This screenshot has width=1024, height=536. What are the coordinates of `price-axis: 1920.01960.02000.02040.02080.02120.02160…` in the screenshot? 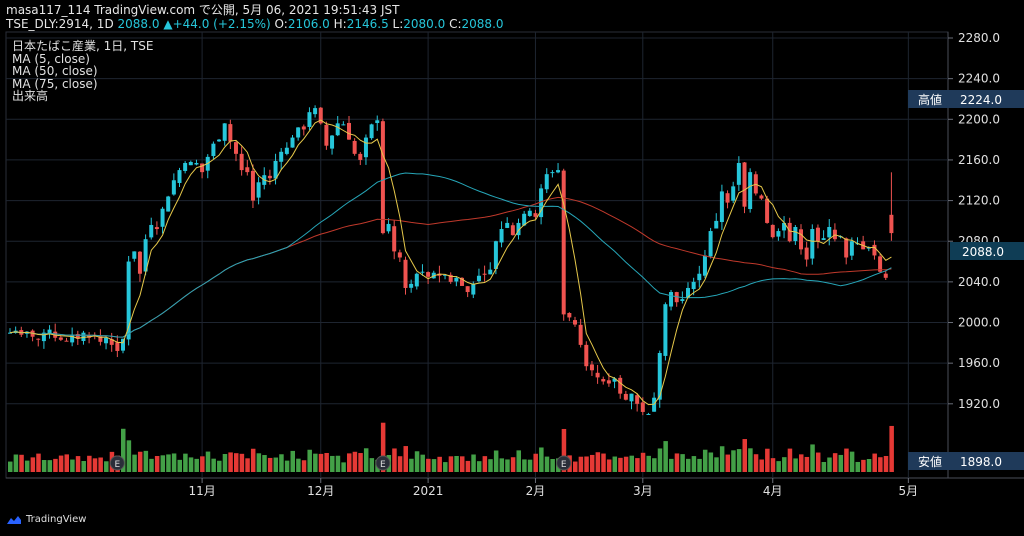 It's located at (974, 221).